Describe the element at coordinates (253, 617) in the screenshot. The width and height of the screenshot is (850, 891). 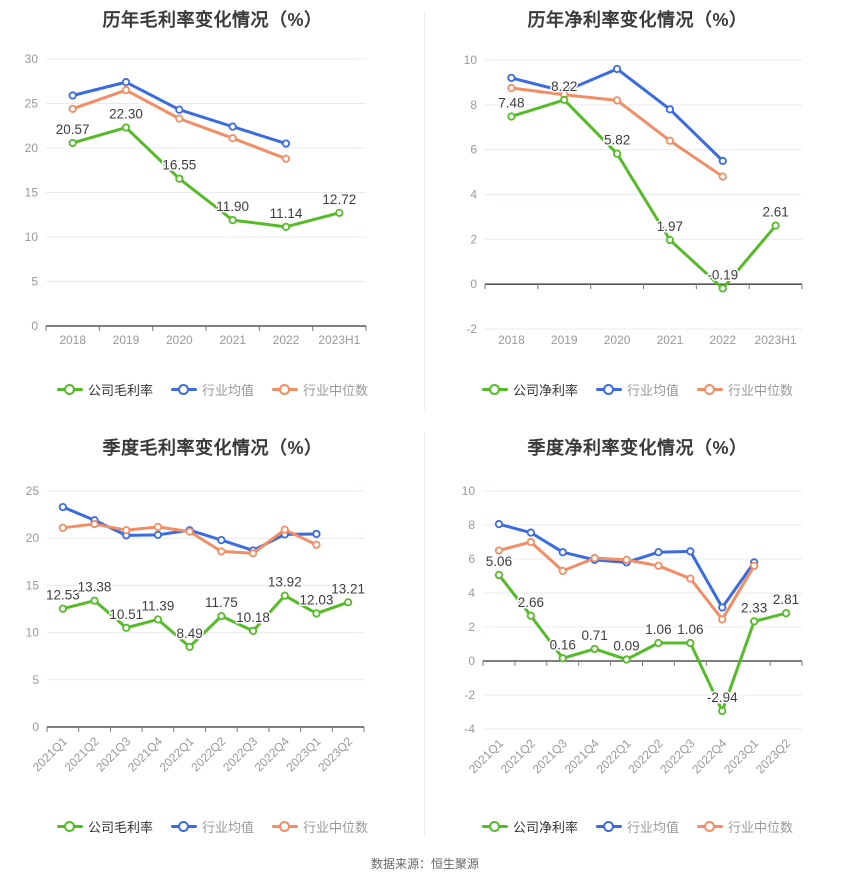
I see `data-point-label: 10.18` at that location.